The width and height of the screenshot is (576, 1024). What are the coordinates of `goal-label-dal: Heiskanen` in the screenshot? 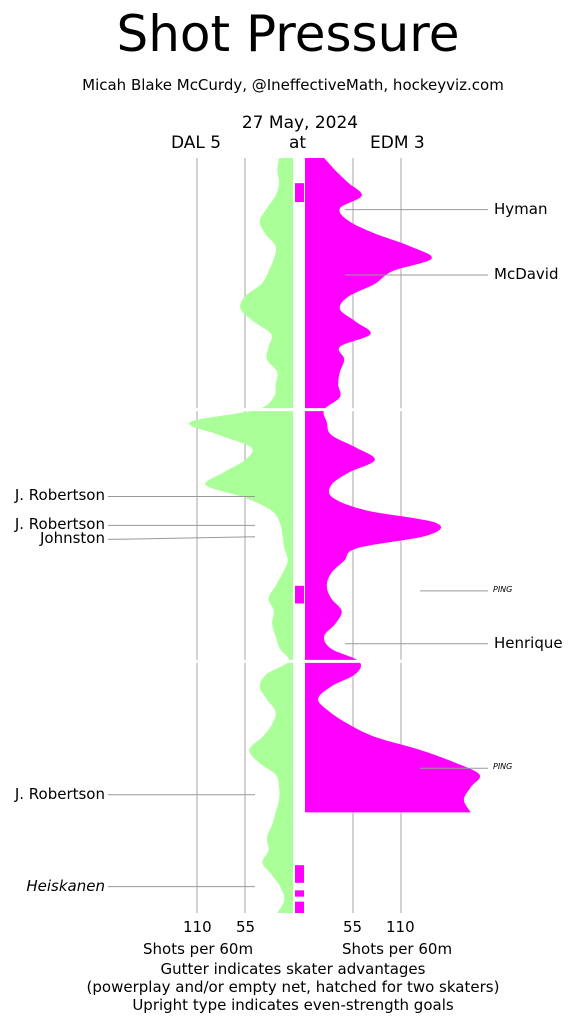 It's located at (65, 885).